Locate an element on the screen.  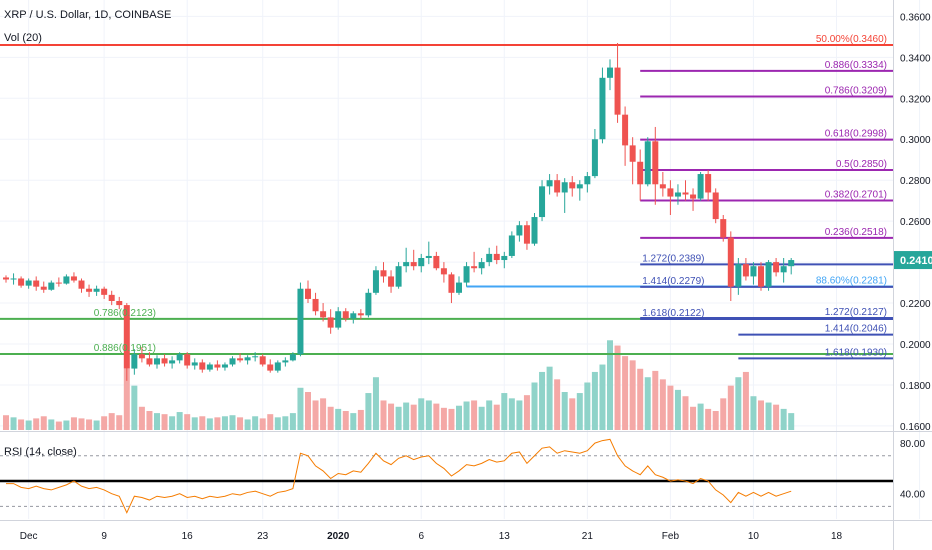
fib-label: 1.414(0.2279) is located at coordinates (673, 281).